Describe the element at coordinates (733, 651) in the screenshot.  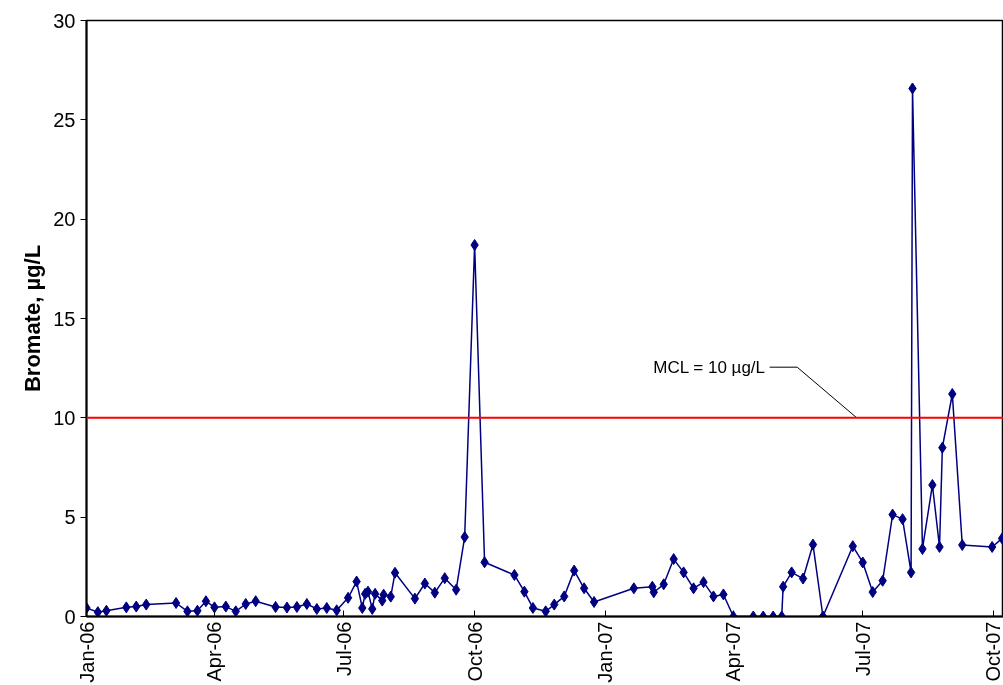
I see `x-tick-label: Apr-07` at that location.